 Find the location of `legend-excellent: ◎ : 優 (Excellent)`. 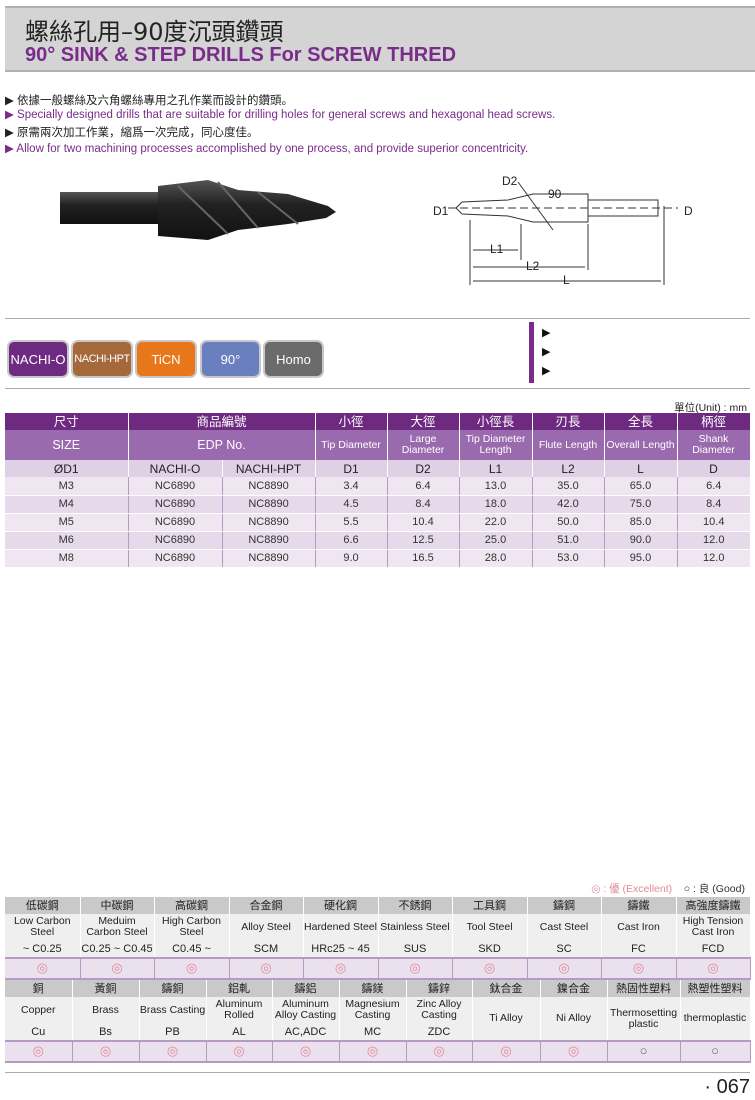

legend-excellent: ◎ : 優 (Excellent) is located at coordinates (632, 889).